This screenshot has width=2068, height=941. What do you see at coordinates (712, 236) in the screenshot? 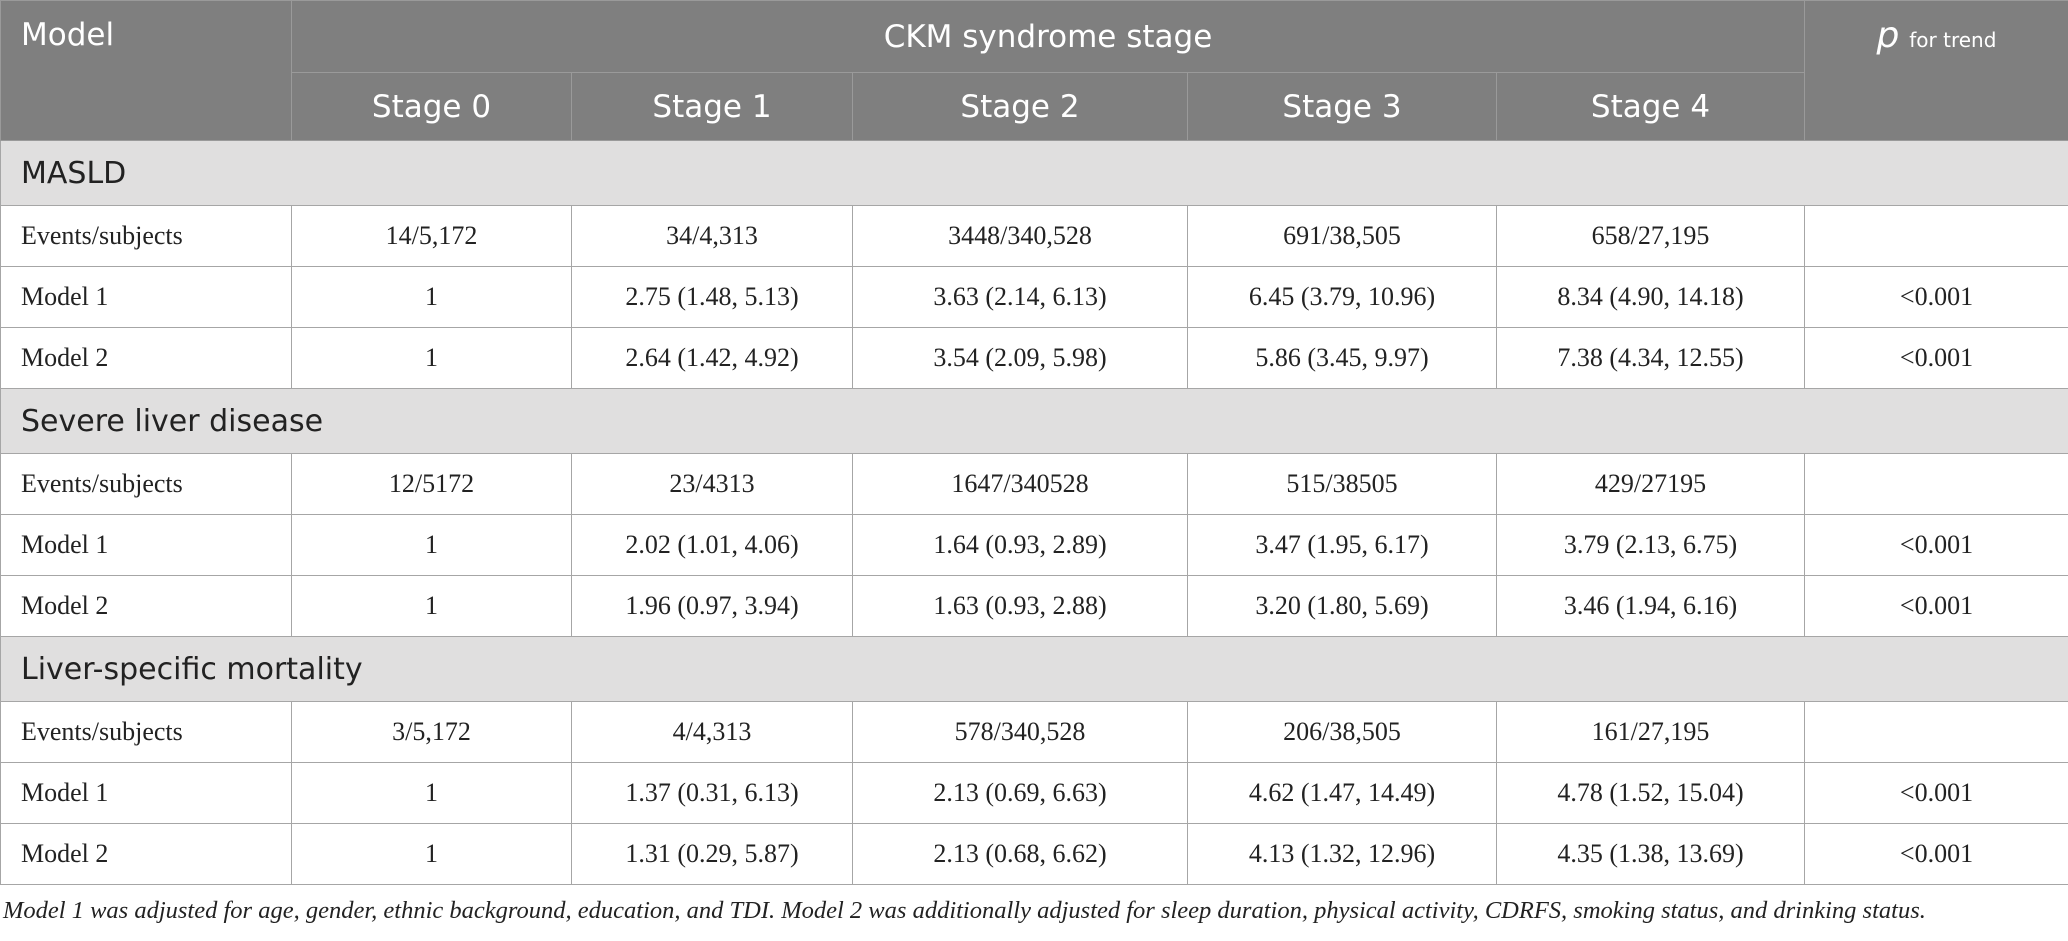
I see `cell: 34/4,313` at bounding box center [712, 236].